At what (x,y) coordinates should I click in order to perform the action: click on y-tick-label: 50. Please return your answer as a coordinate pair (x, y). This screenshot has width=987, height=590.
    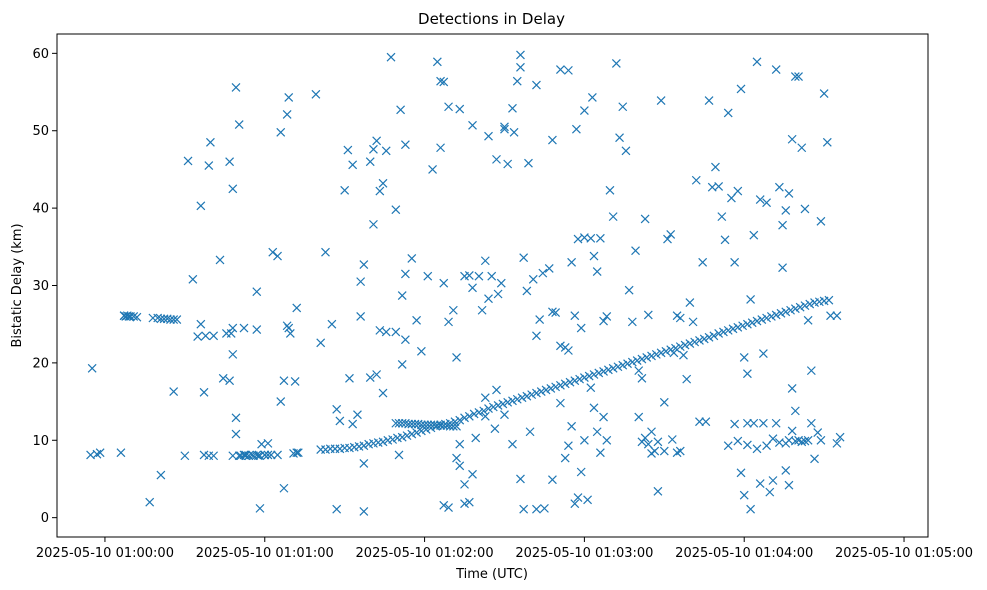
    Looking at the image, I should click on (40, 131).